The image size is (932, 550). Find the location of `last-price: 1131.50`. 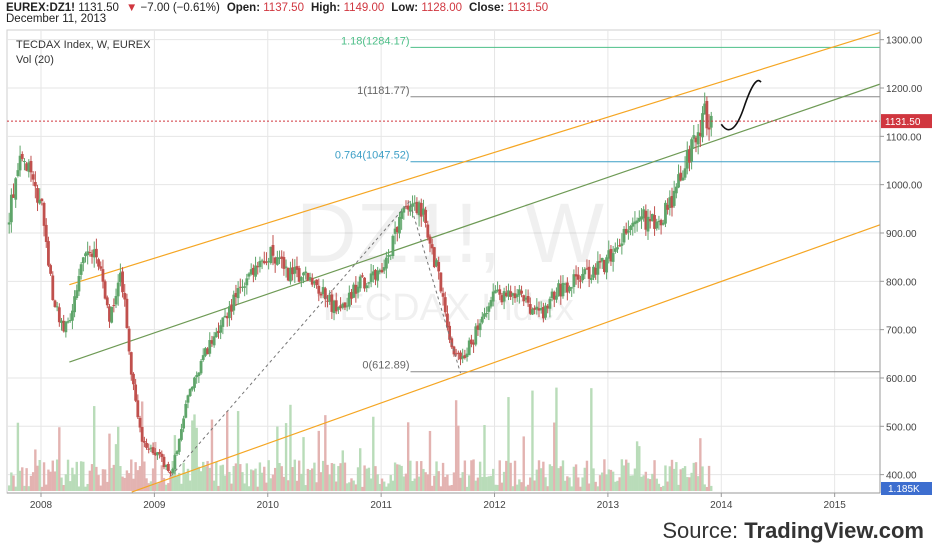

last-price: 1131.50 is located at coordinates (98, 8).